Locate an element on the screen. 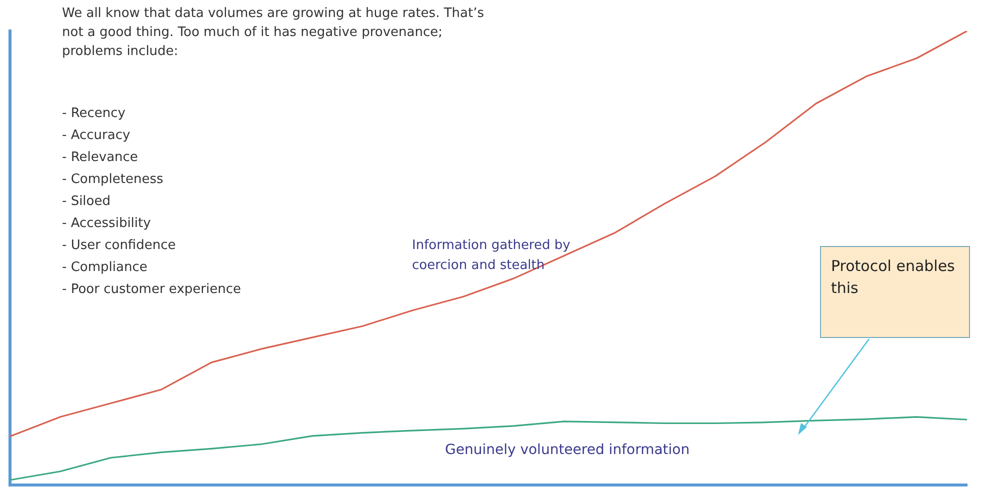  annotation: - Poor customer experience is located at coordinates (152, 290).